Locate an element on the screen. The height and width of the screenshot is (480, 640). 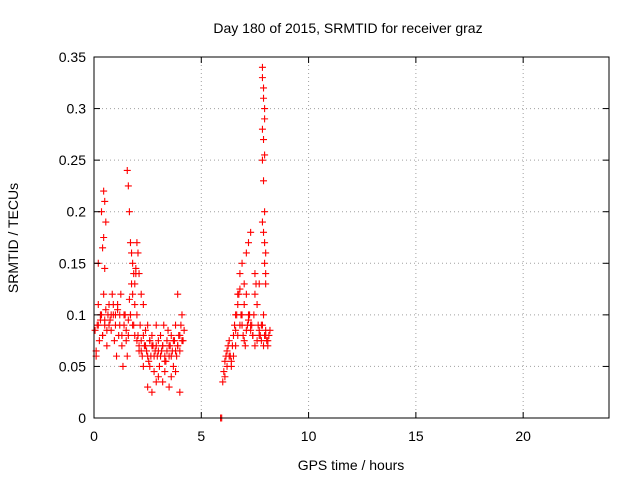
y-tick-label: 0.35 is located at coordinates (72, 57).